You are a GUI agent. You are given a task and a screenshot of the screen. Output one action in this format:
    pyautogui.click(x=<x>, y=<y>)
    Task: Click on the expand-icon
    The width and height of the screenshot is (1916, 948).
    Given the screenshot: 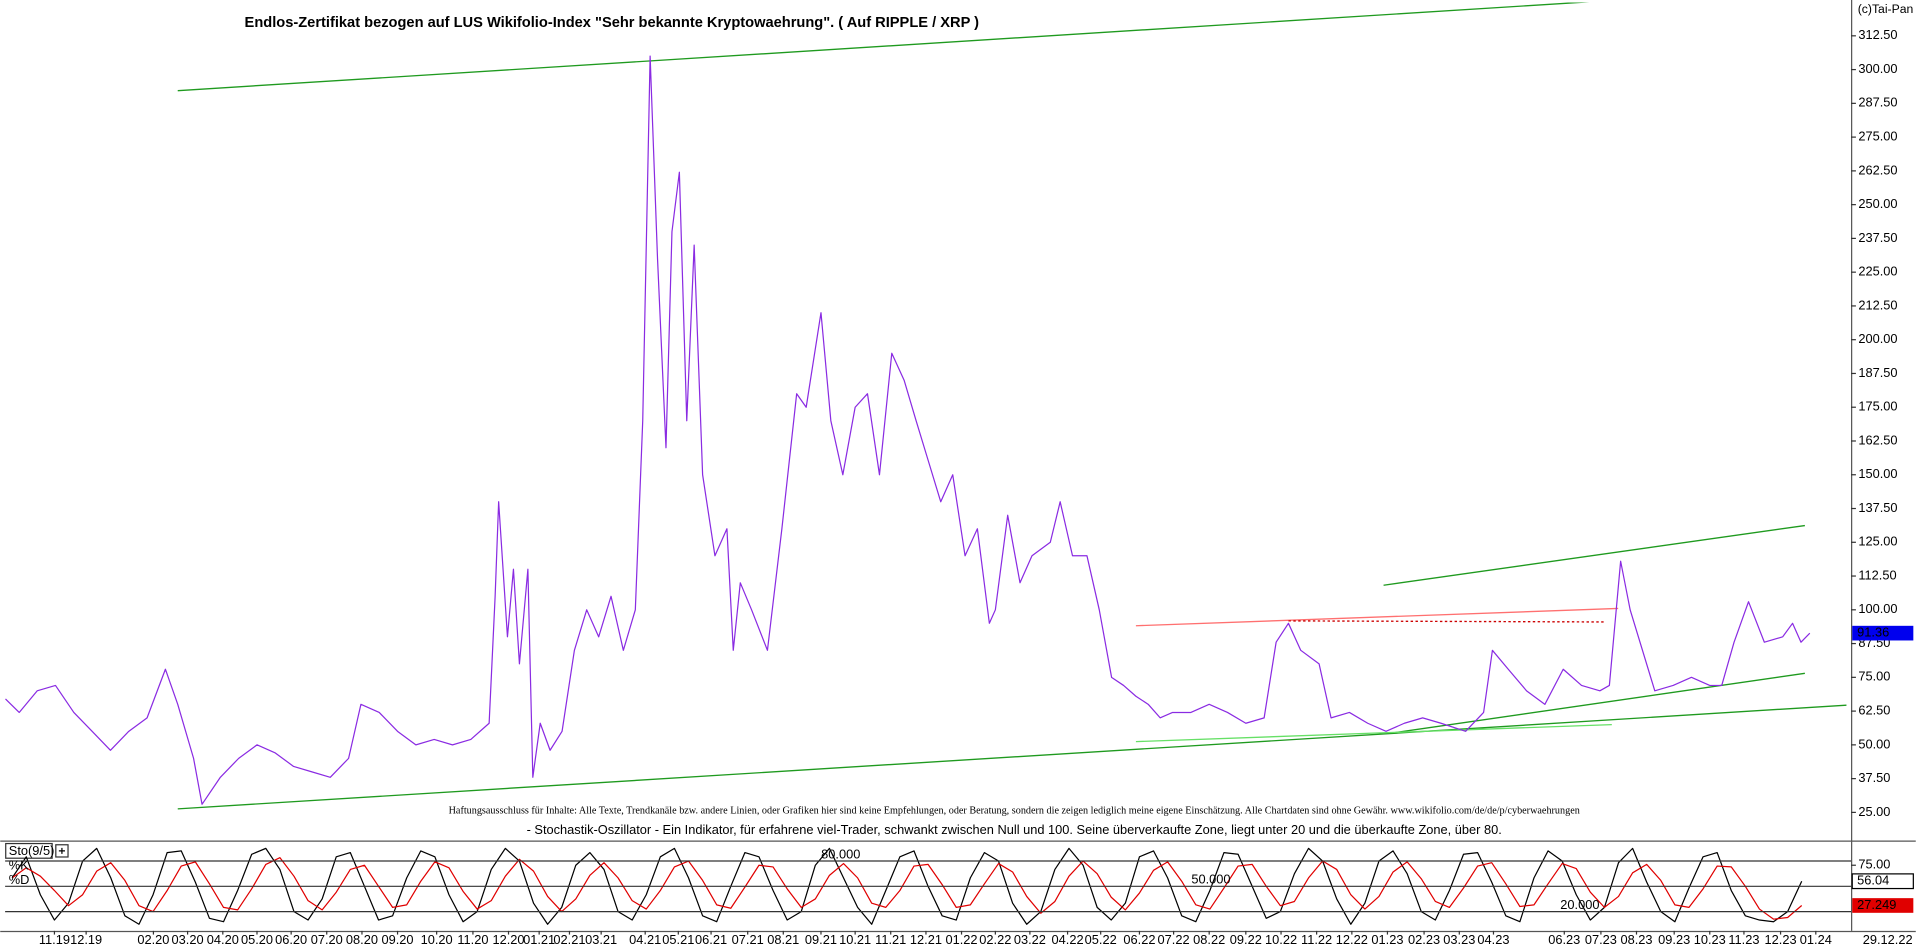 What is the action you would take?
    pyautogui.click(x=61, y=850)
    